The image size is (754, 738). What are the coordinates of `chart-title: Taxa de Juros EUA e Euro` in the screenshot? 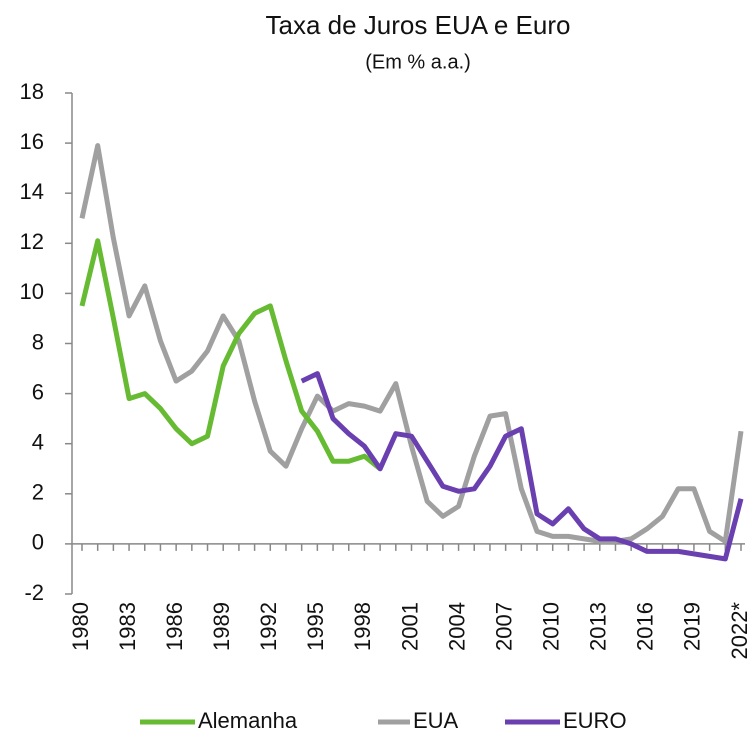 It's located at (418, 25).